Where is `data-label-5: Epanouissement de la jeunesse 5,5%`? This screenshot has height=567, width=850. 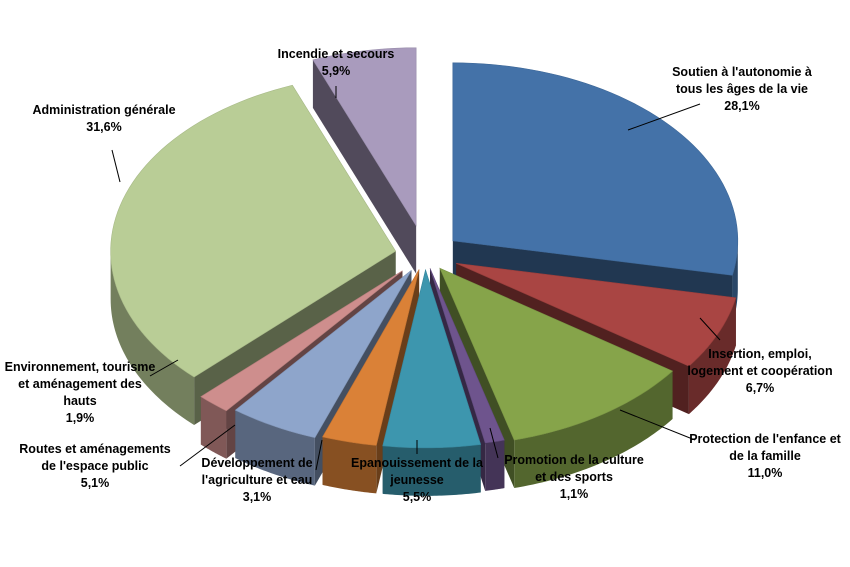
data-label-5: Epanouissement de la jeunesse 5,5% is located at coordinates (417, 480).